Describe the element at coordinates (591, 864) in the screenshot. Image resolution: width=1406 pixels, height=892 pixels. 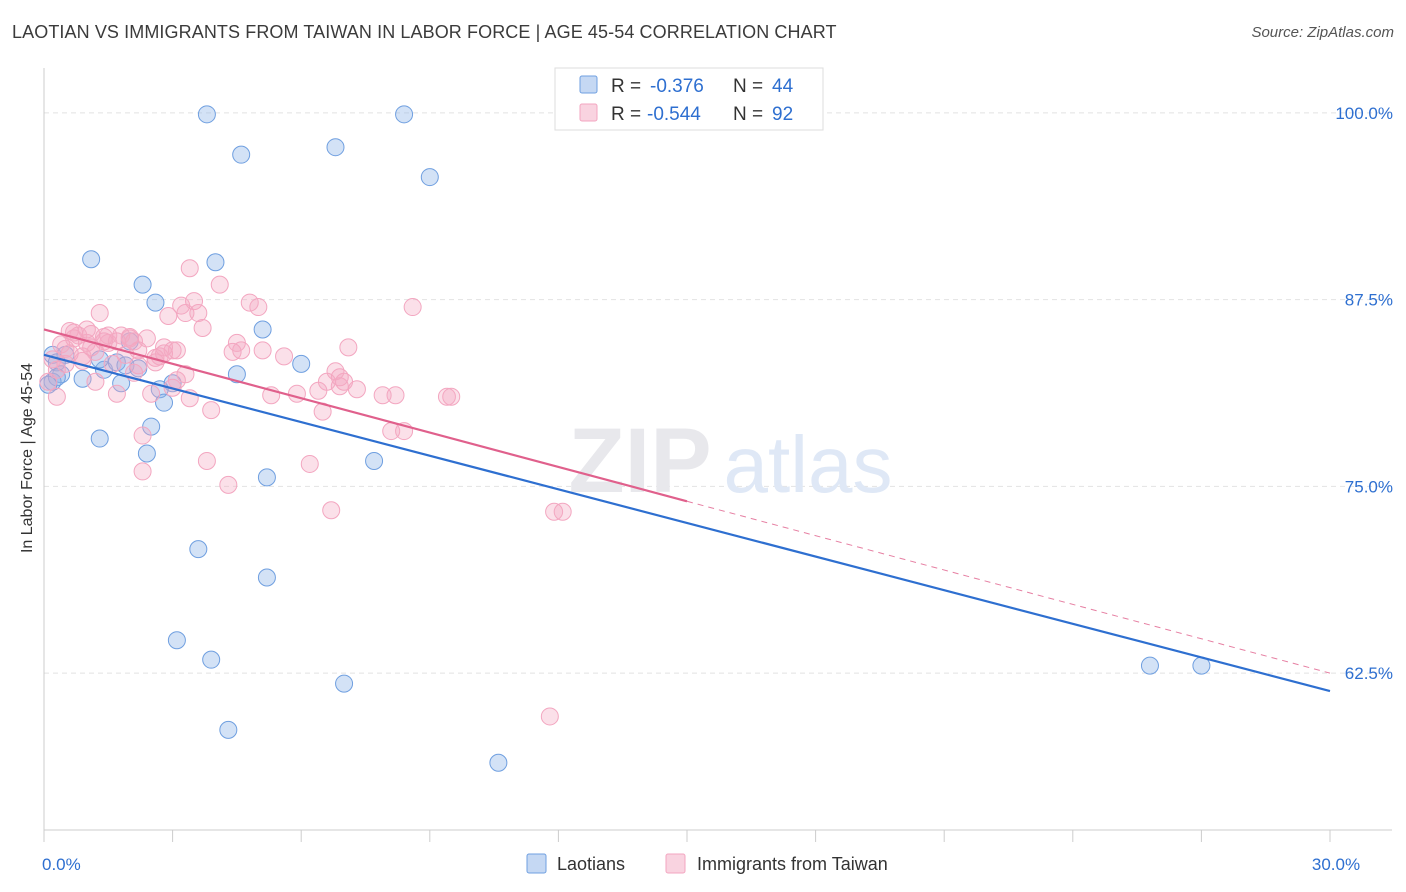
I see `legend-label-laotians: Laotians` at that location.